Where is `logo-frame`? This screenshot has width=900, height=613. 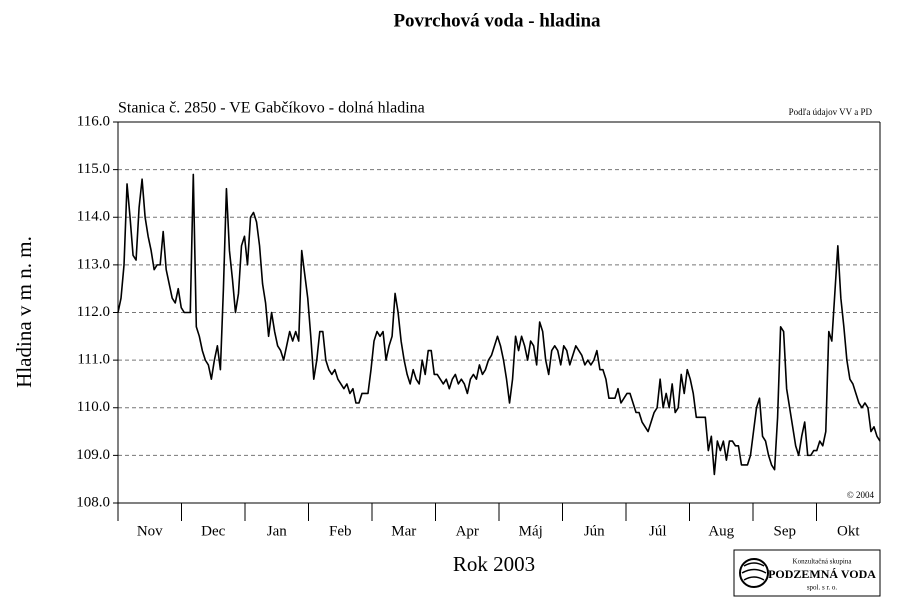 logo-frame is located at coordinates (807, 573).